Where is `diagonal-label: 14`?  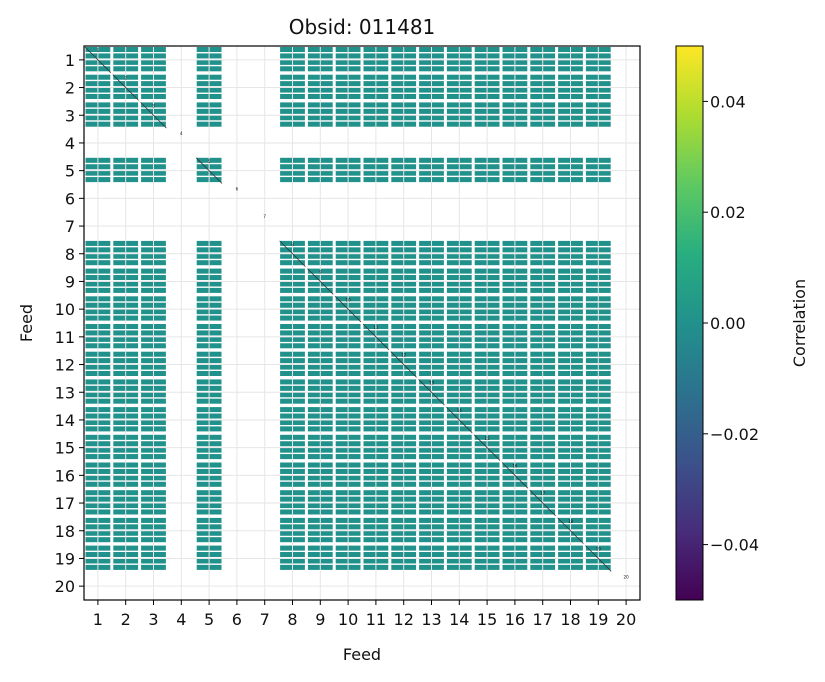 diagonal-label: 14 is located at coordinates (460, 410).